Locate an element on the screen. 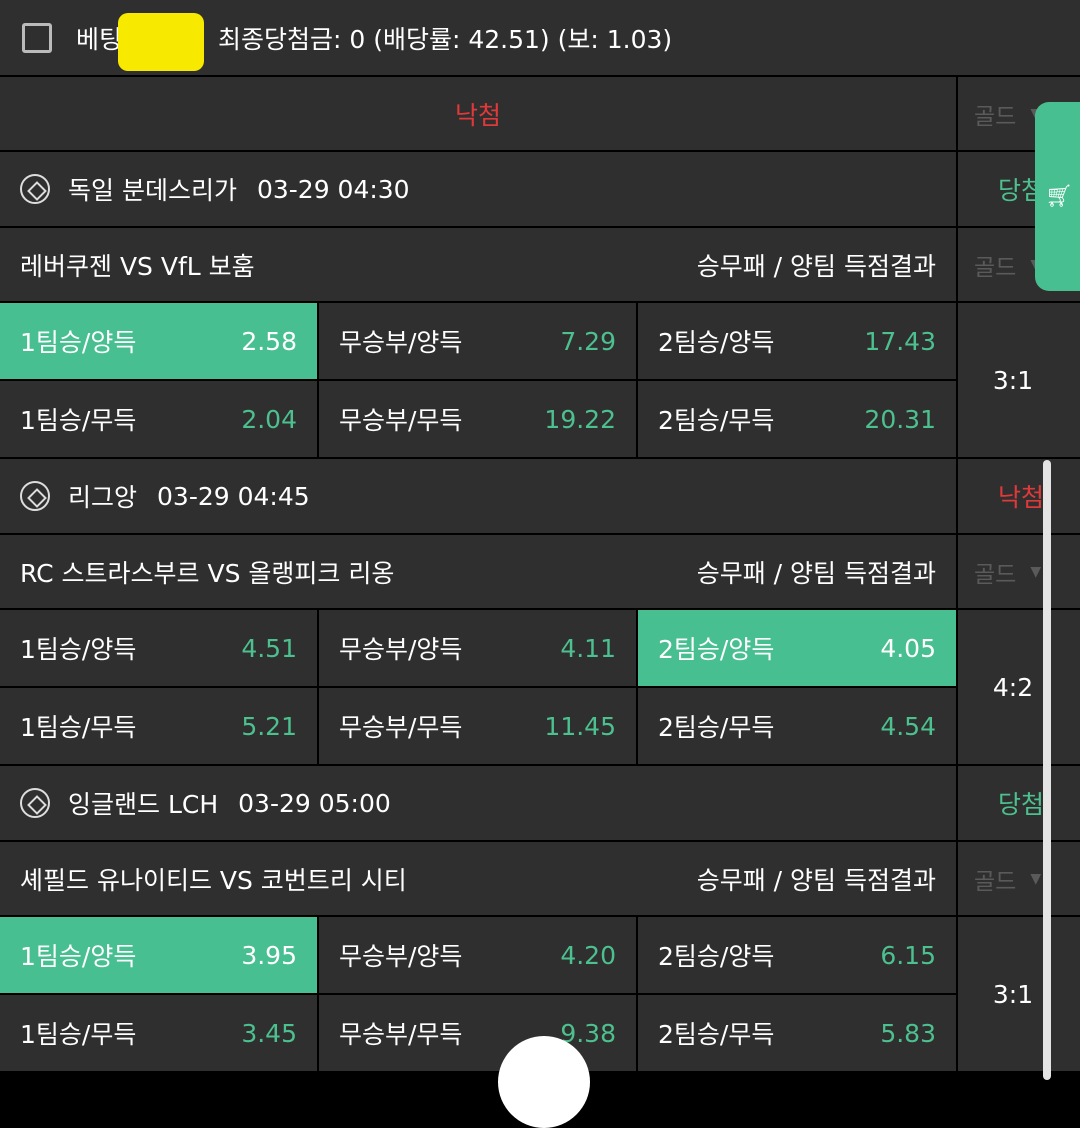 The height and width of the screenshot is (1128, 1080). odds-value: 5.21 is located at coordinates (269, 726).